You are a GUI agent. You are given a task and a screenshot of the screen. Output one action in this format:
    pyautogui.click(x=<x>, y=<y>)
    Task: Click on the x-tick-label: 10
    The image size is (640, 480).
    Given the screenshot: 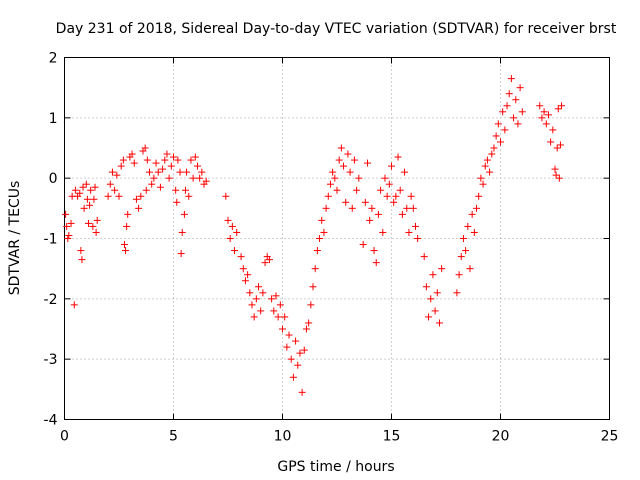 What is the action you would take?
    pyautogui.click(x=283, y=437)
    